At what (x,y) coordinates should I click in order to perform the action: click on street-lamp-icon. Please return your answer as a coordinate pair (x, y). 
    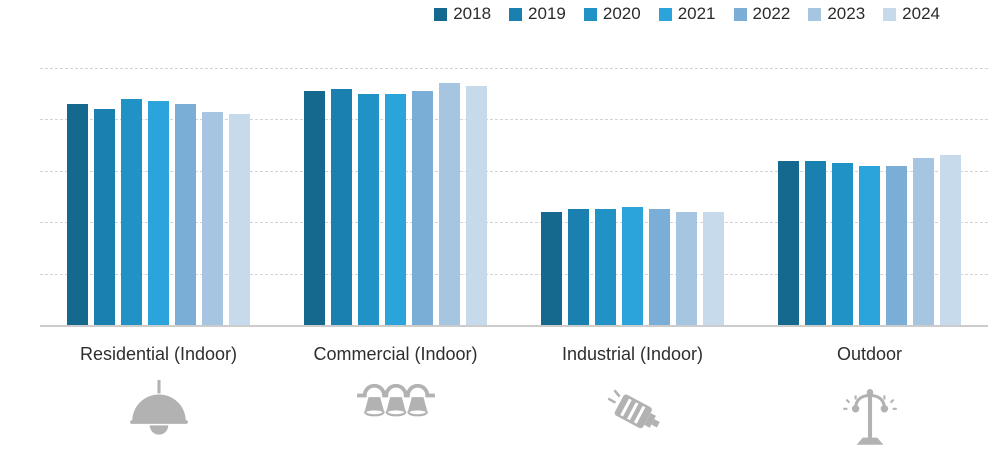
    Looking at the image, I should click on (870, 416).